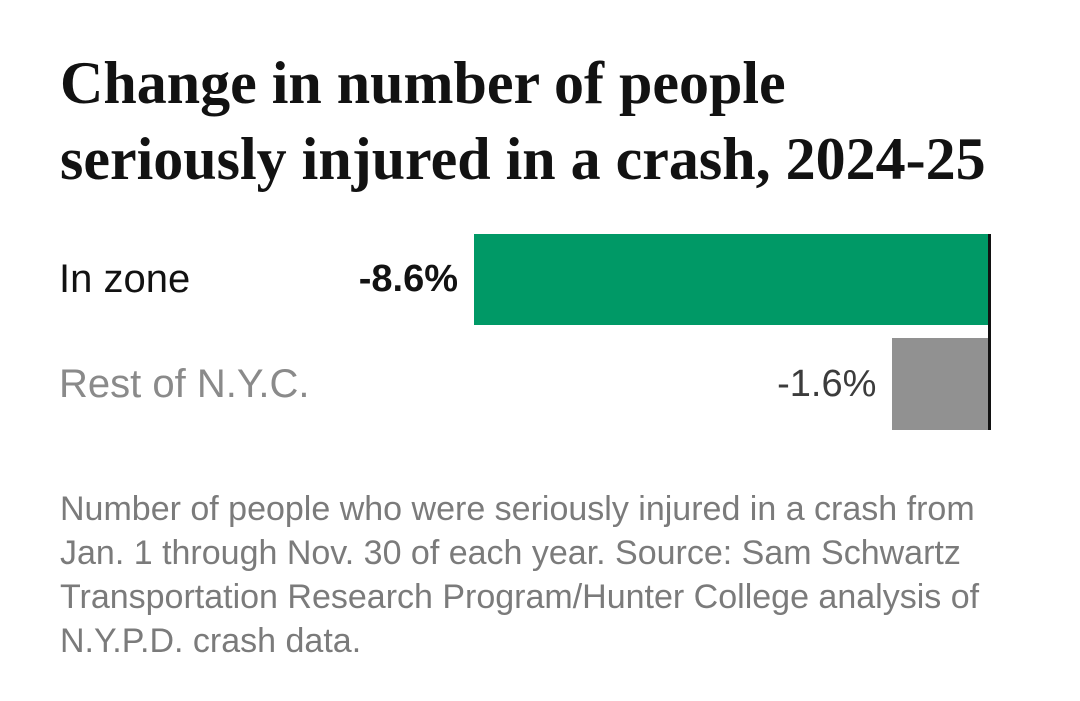 Image resolution: width=1080 pixels, height=701 pixels. Describe the element at coordinates (125, 279) in the screenshot. I see `category-label-in-zone: In zone` at that location.